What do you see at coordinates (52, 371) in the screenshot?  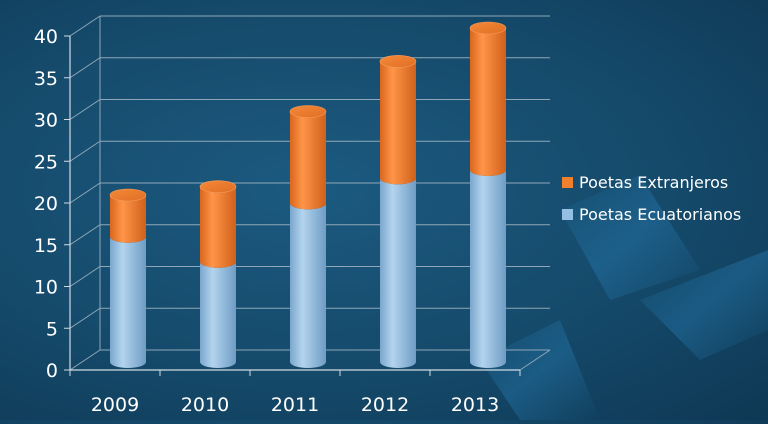 I see `y-tick-label: 0` at bounding box center [52, 371].